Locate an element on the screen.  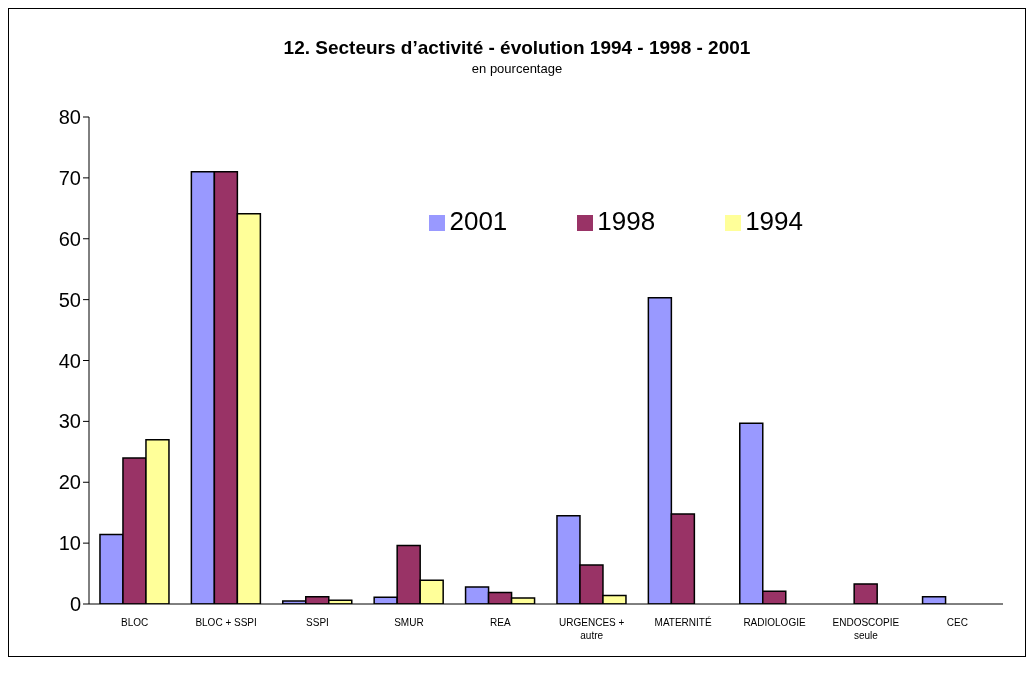
x-tick-label: CEC is located at coordinates (957, 622).